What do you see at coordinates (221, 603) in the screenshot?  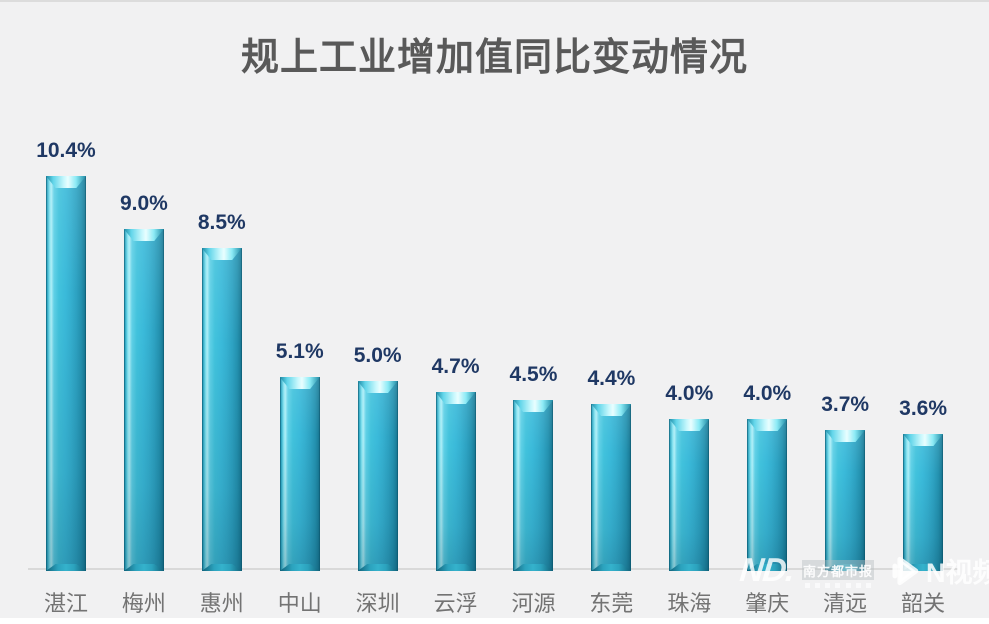 I see `category-label: 惠州` at bounding box center [221, 603].